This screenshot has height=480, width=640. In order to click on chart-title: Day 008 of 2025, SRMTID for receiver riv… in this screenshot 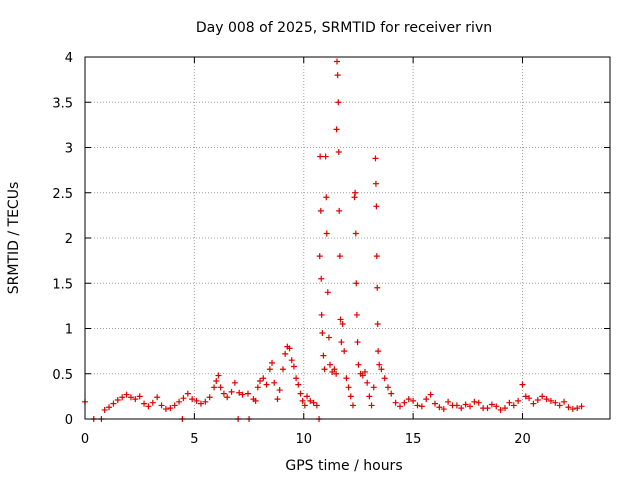, I will do `click(344, 28)`.